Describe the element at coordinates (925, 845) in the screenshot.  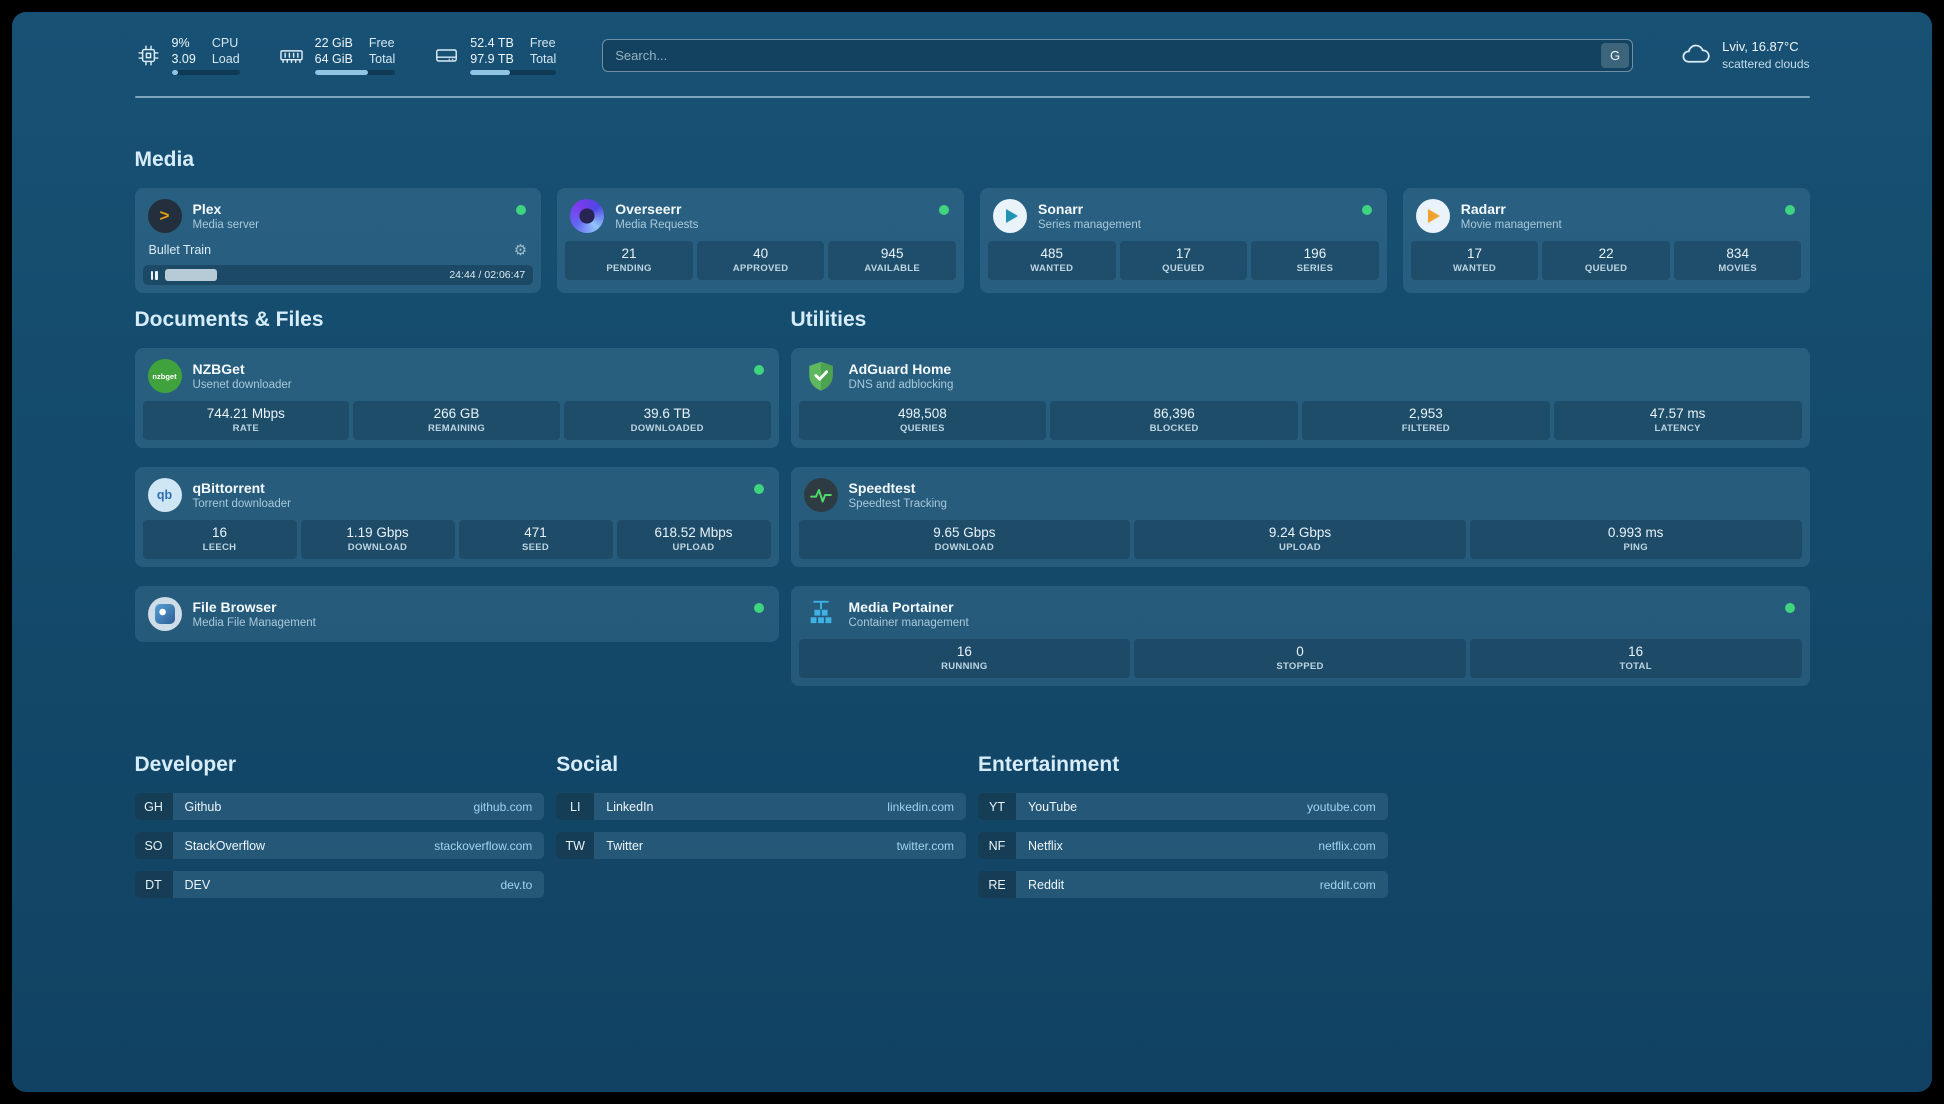
I see `bookmark-domain: twitter.com` at that location.